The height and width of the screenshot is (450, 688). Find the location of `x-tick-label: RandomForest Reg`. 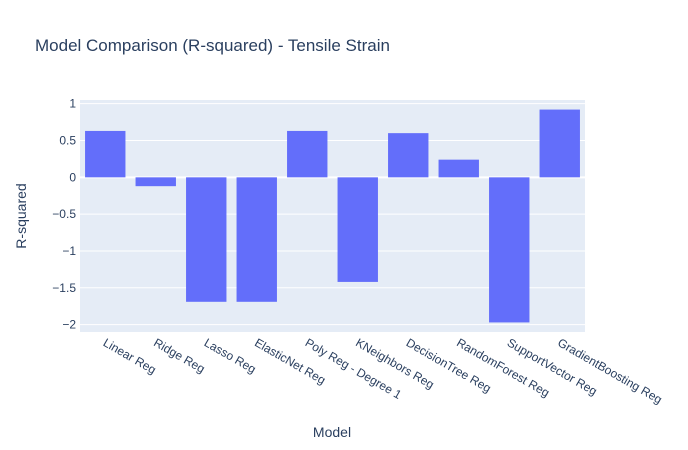

x-tick-label: RandomForest Reg is located at coordinates (503, 367).